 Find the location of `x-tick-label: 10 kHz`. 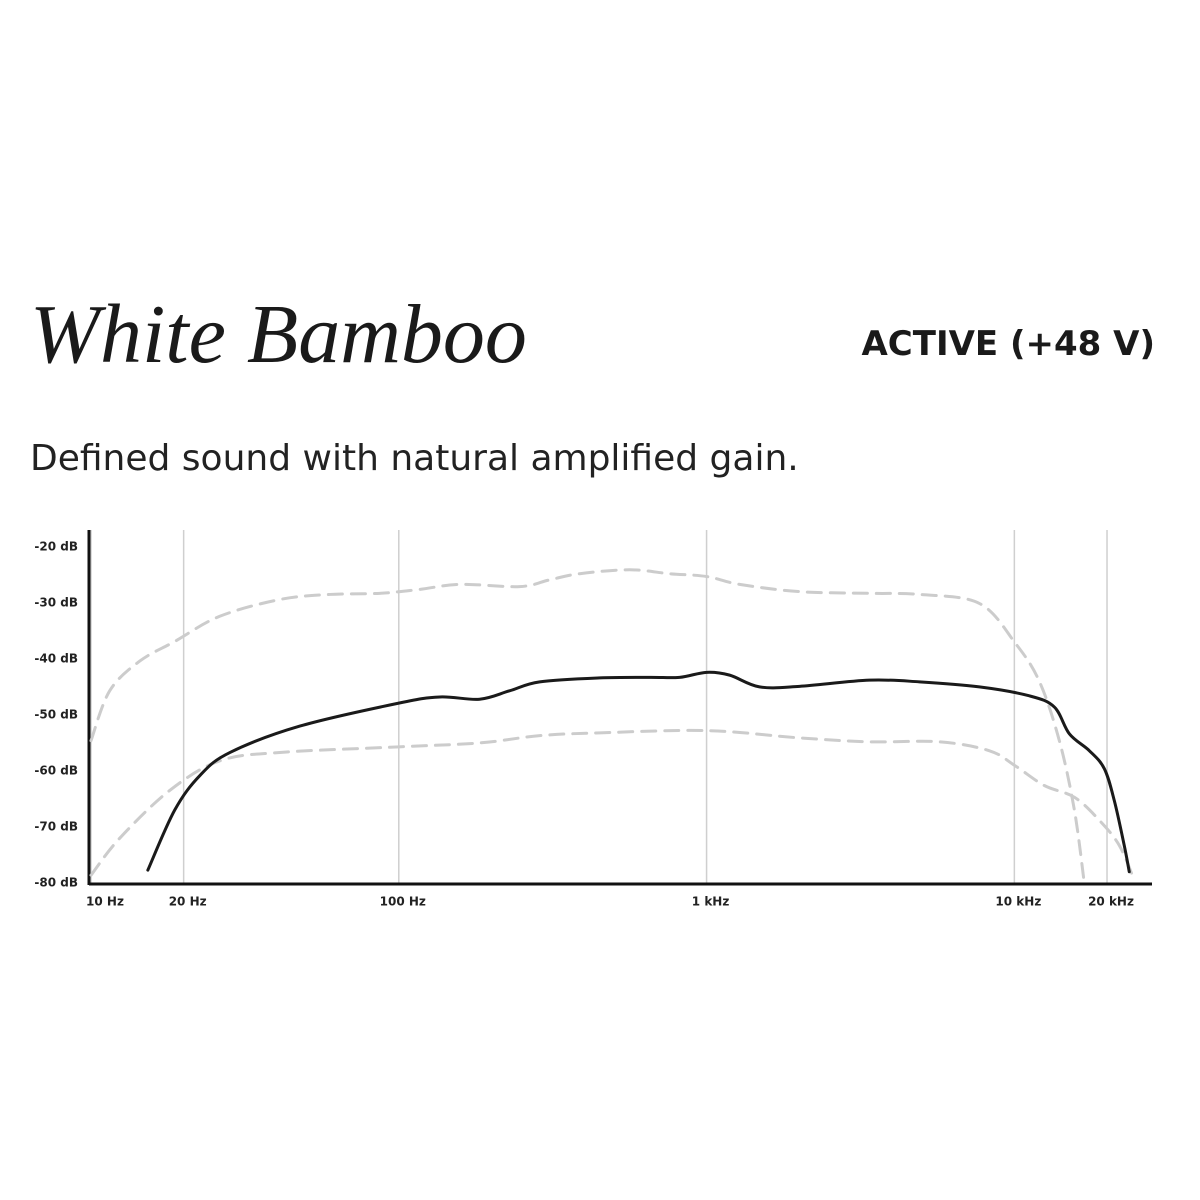

x-tick-label: 10 kHz is located at coordinates (1018, 902).